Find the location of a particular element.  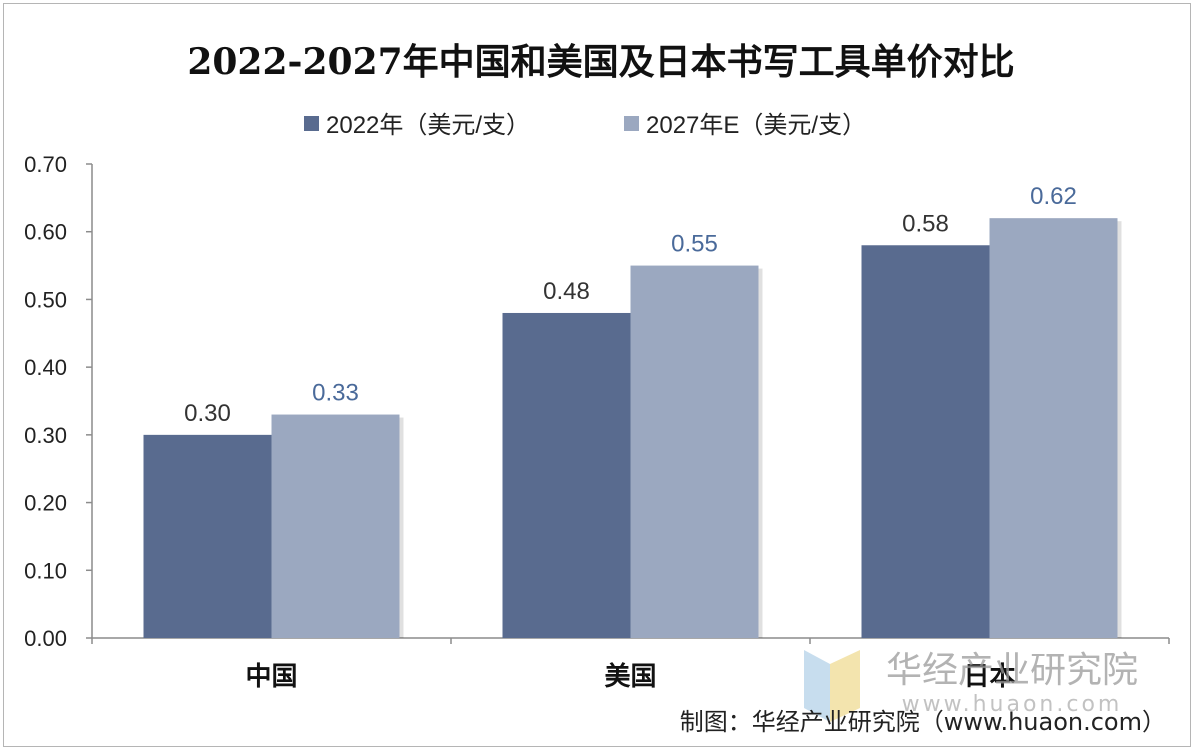

legend-label: 2027年E（美元/支） is located at coordinates (756, 125).